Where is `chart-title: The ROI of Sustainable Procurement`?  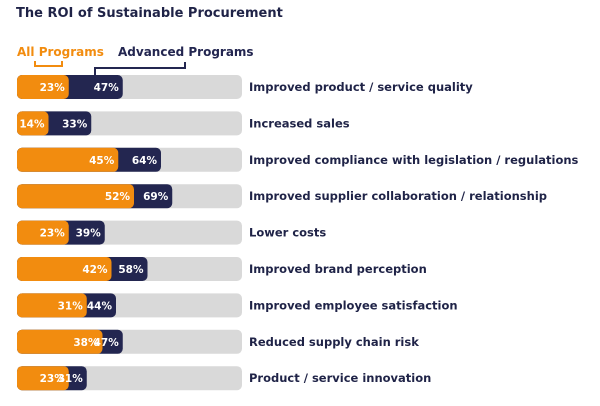
chart-title: The ROI of Sustainable Procurement is located at coordinates (149, 13).